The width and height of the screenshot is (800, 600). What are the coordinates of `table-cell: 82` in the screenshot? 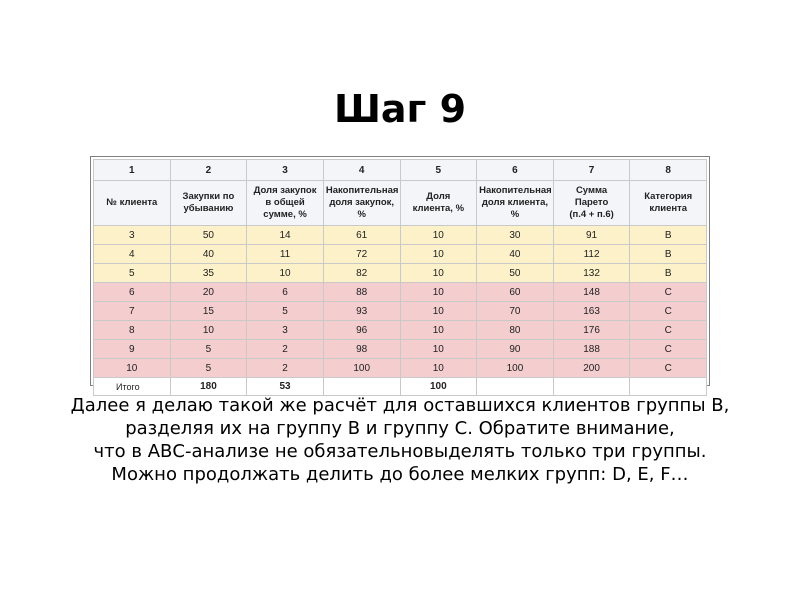 It's located at (361, 273).